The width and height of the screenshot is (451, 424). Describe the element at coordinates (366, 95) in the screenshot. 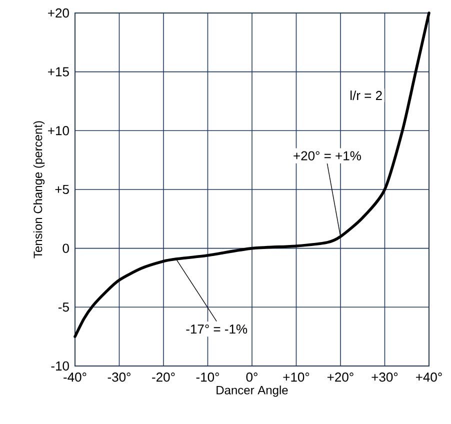

I see `text: l/r = 2` at that location.